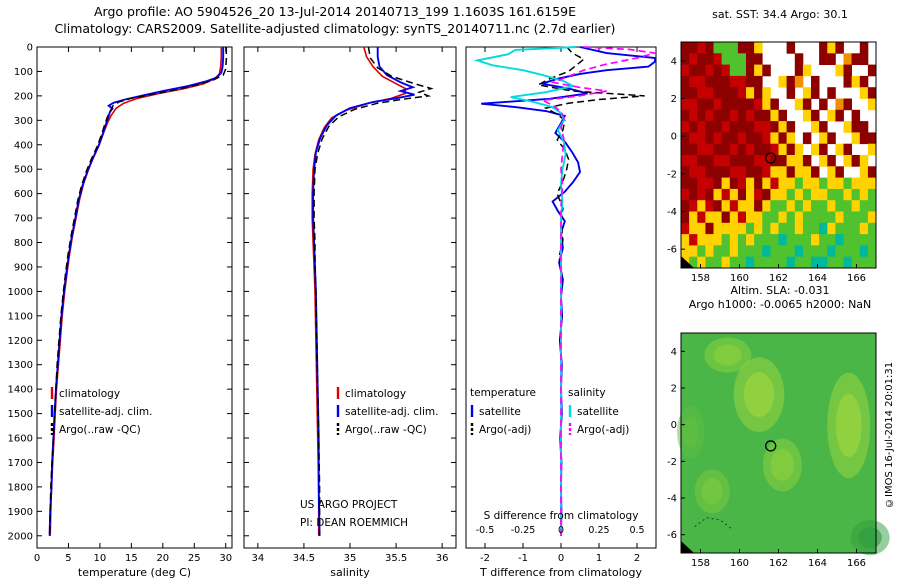 The image size is (900, 580). Describe the element at coordinates (590, 291) in the screenshot. I see `series-T-diff-argo-adj` at that location.